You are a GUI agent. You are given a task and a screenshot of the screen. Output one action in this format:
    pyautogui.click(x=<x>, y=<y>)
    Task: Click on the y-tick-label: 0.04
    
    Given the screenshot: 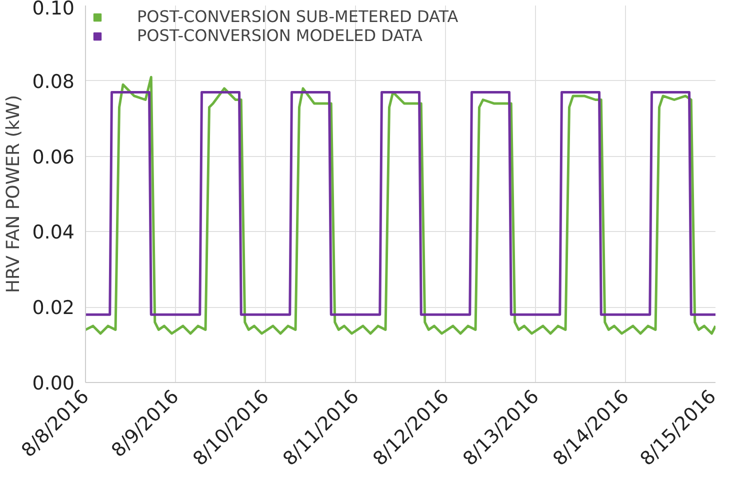 What is the action you would take?
    pyautogui.click(x=53, y=233)
    